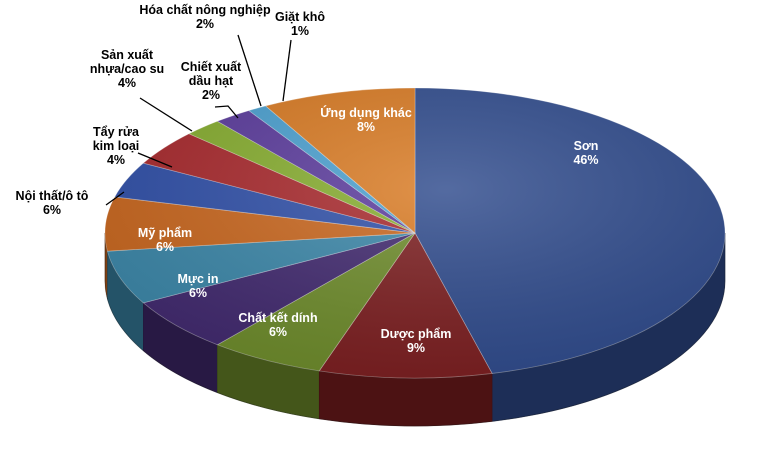  I want to click on slice-label-5: Nội thất/ô tô 6%, so click(52, 203).